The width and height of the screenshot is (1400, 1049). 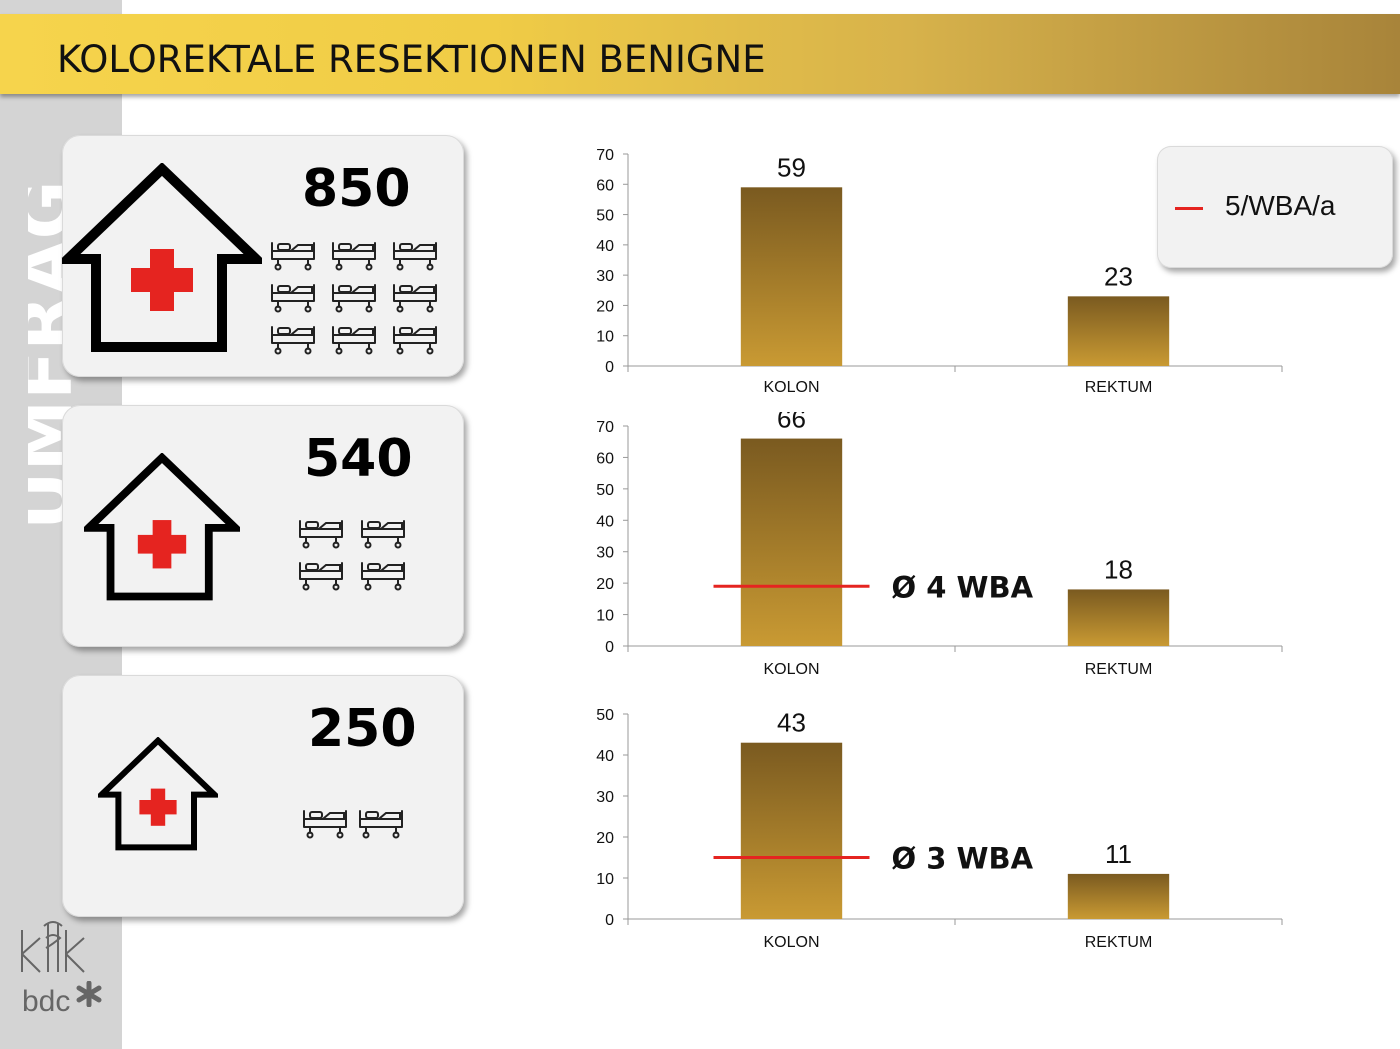 What do you see at coordinates (356, 189) in the screenshot?
I see `bed-count: 850` at bounding box center [356, 189].